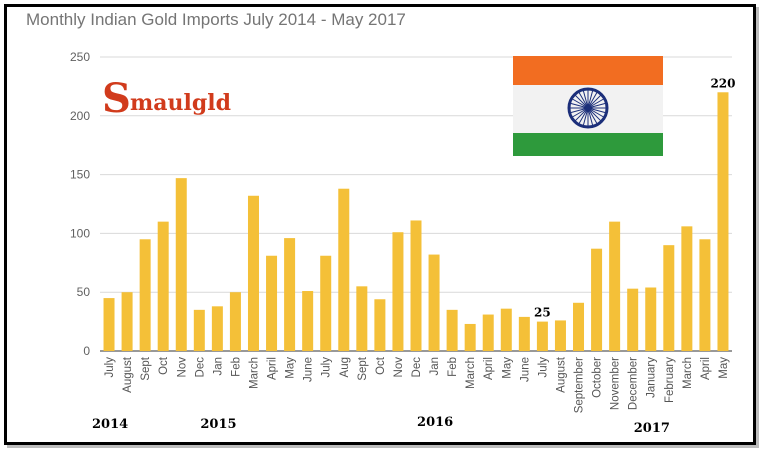  I want to click on data-labels: 25 220, so click(634, 197).